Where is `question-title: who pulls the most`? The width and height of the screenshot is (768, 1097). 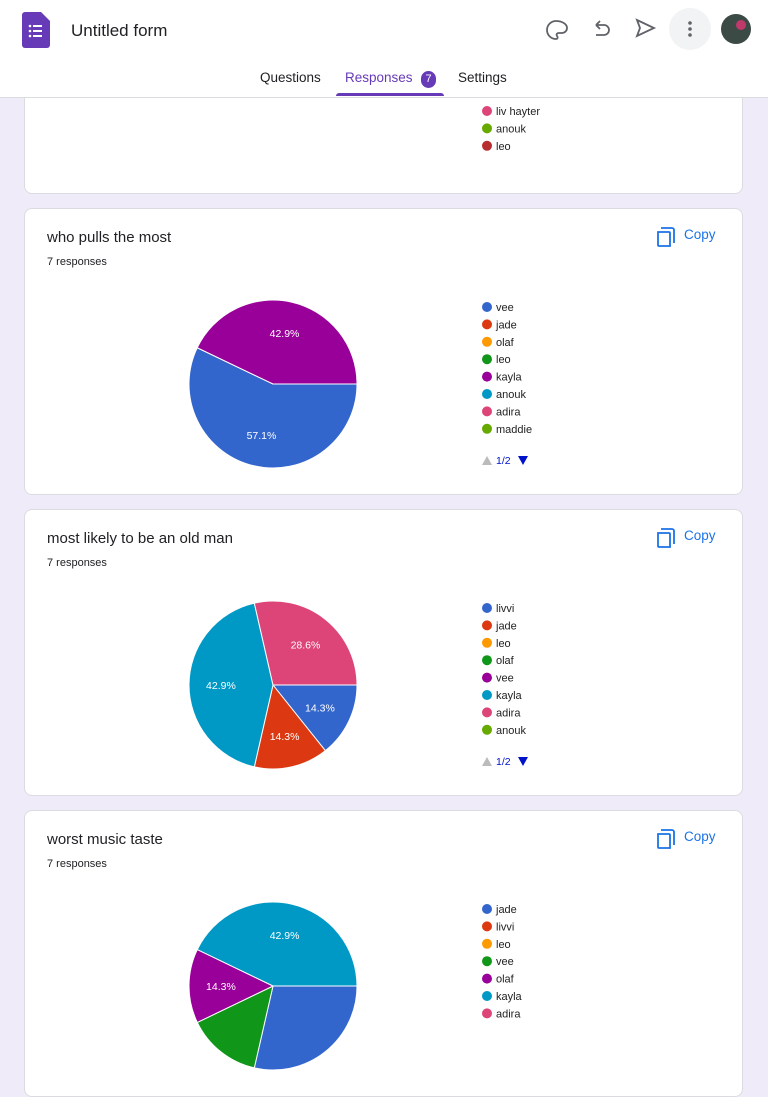 question-title: who pulls the most is located at coordinates (109, 237).